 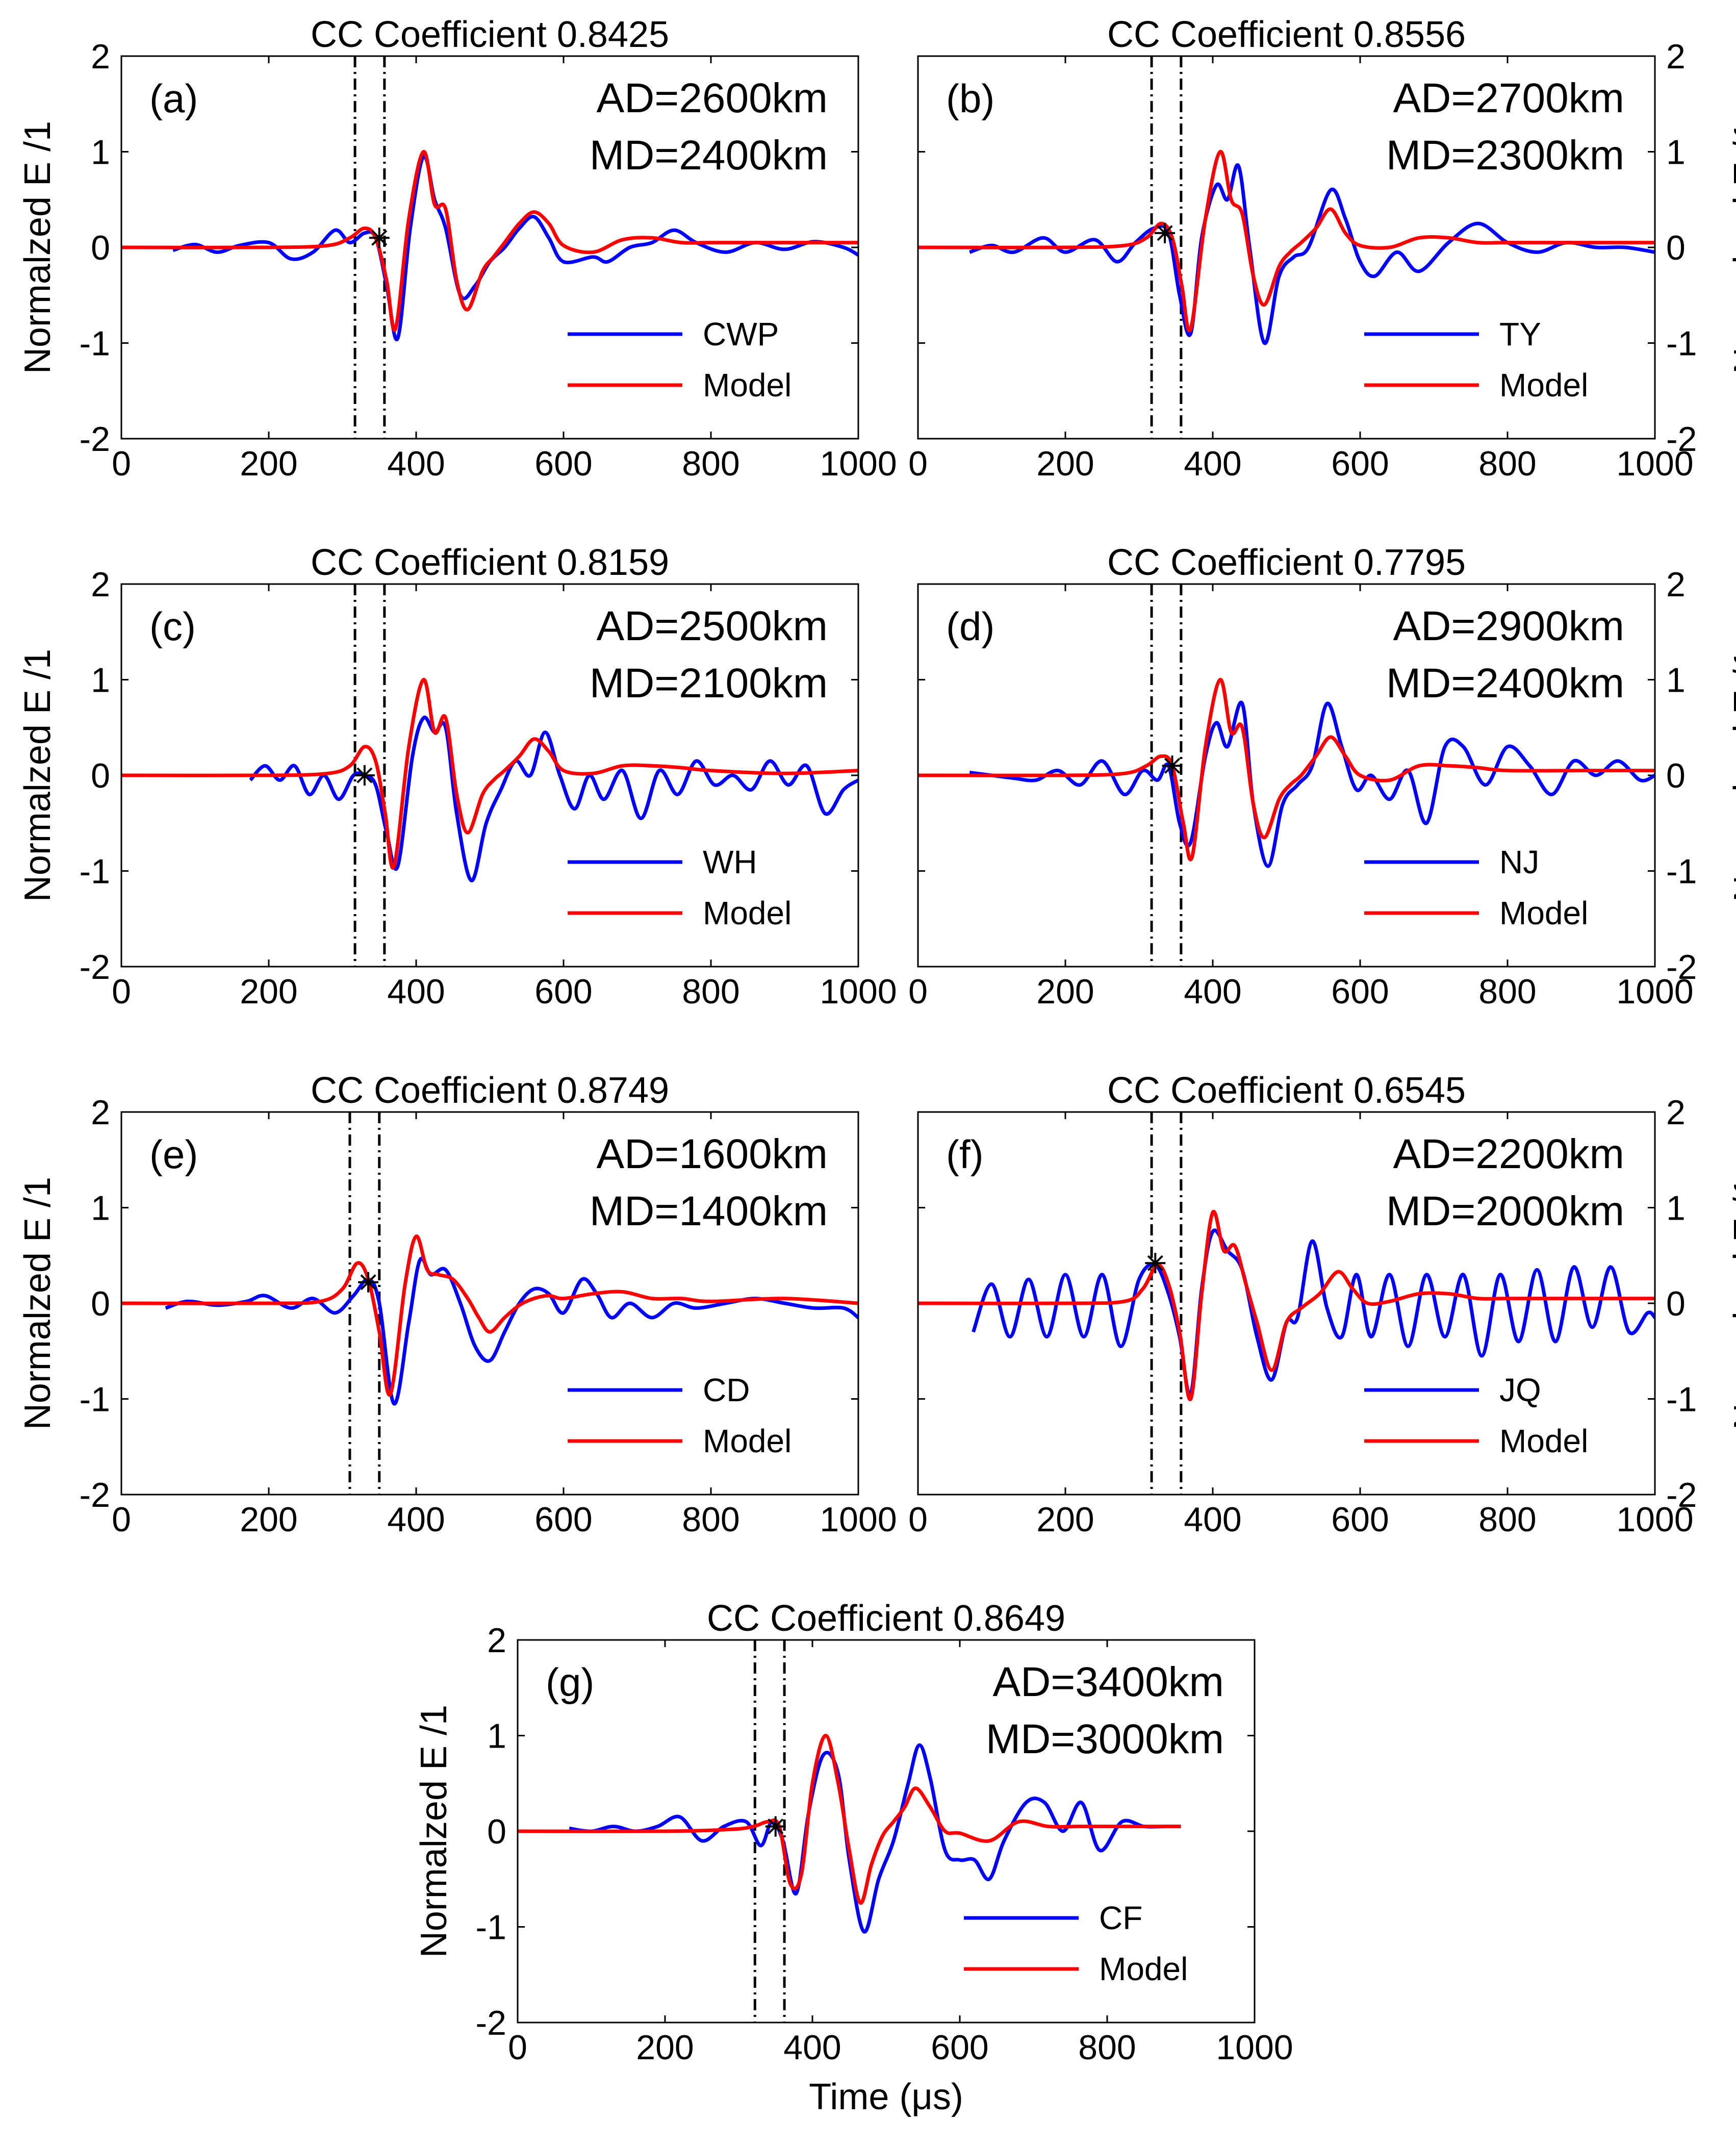 I want to click on series-nj, so click(x=1312, y=784).